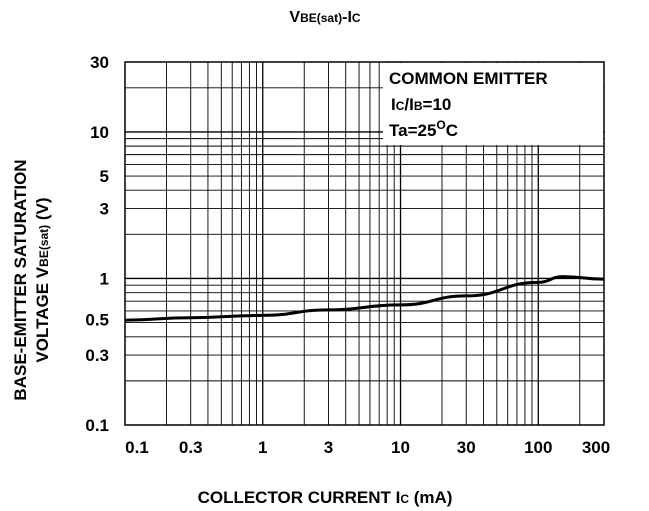  I want to click on x-tick-label: 0.3, so click(191, 447).